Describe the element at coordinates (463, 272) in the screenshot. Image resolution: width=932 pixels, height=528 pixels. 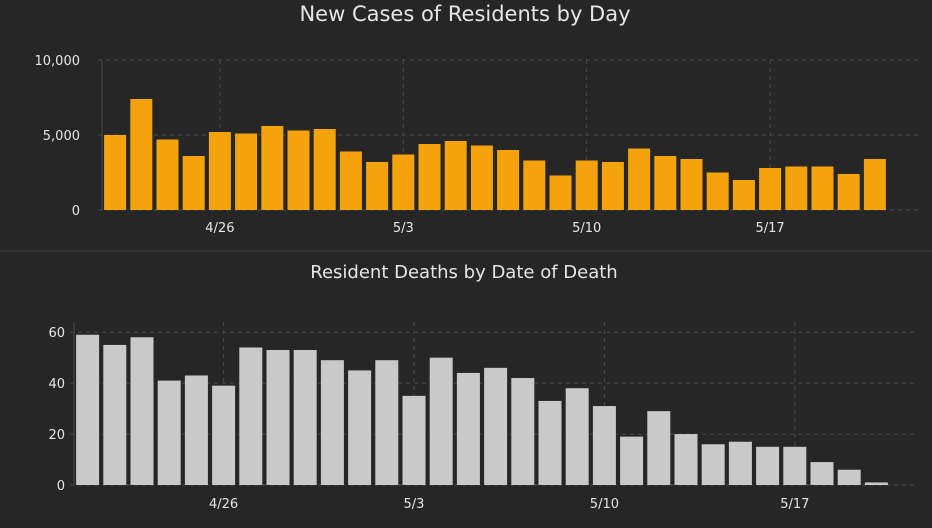
I see `deaths-chart-title: Resident Deaths by Date of Death` at that location.